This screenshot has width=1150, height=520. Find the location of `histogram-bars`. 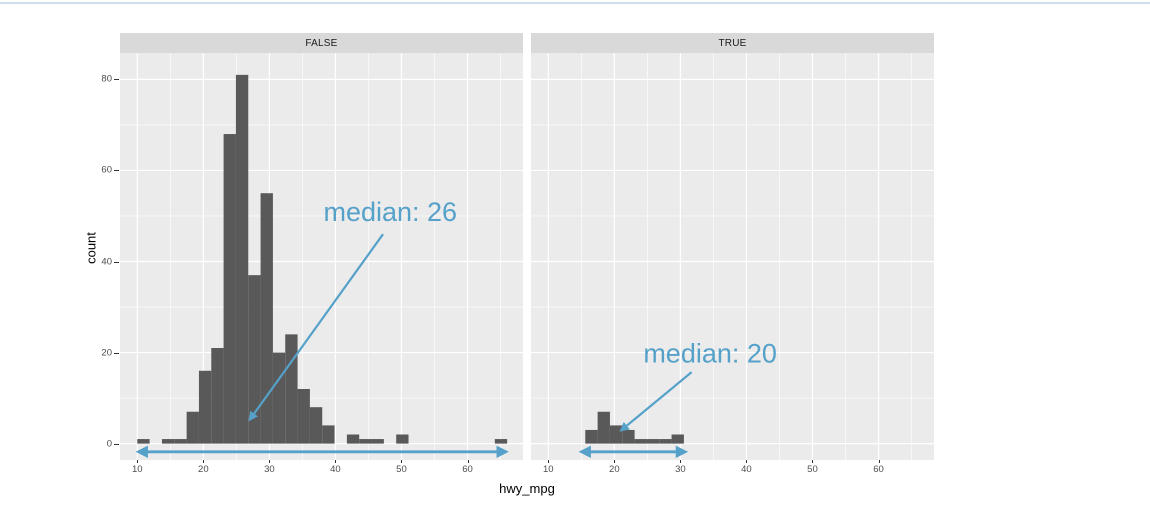

histogram-bars is located at coordinates (634, 427).